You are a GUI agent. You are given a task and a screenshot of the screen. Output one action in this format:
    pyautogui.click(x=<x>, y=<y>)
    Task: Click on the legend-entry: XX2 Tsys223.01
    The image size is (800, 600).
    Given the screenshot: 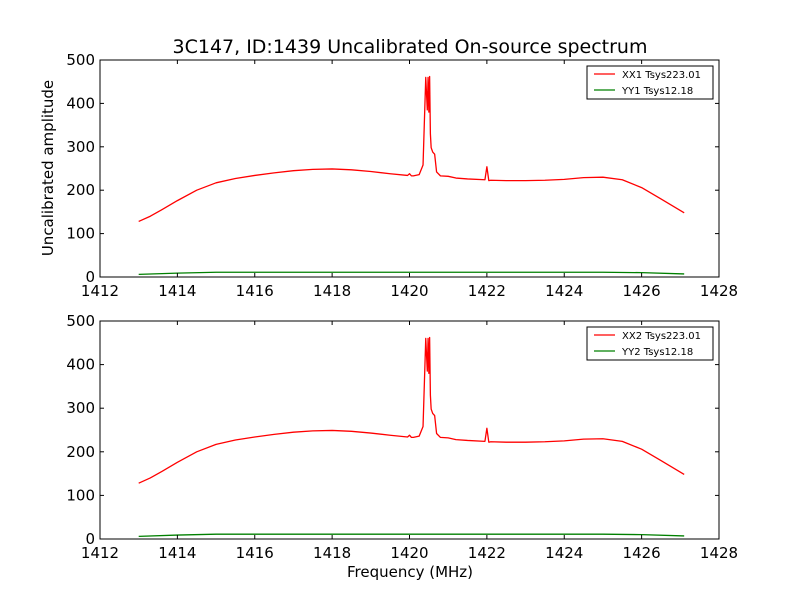 What is the action you would take?
    pyautogui.click(x=661, y=336)
    